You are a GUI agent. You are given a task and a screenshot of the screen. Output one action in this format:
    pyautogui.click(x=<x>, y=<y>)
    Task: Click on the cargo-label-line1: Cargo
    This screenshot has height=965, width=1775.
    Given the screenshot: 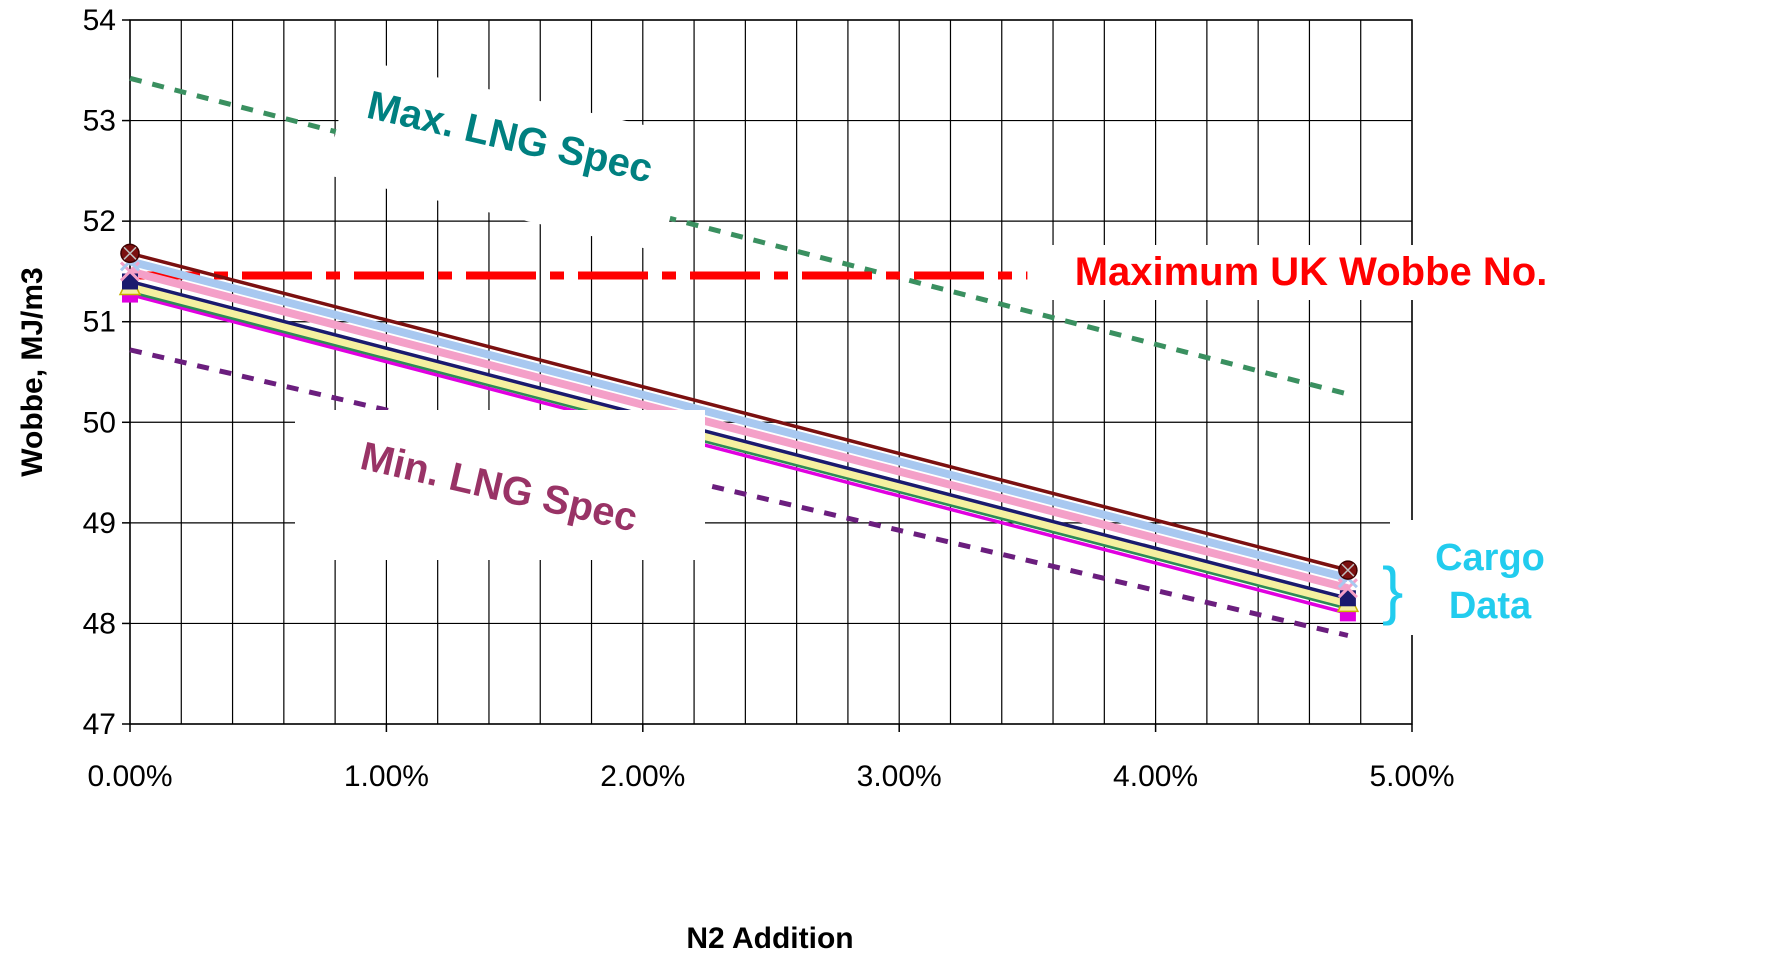 What is the action you would take?
    pyautogui.click(x=1490, y=558)
    